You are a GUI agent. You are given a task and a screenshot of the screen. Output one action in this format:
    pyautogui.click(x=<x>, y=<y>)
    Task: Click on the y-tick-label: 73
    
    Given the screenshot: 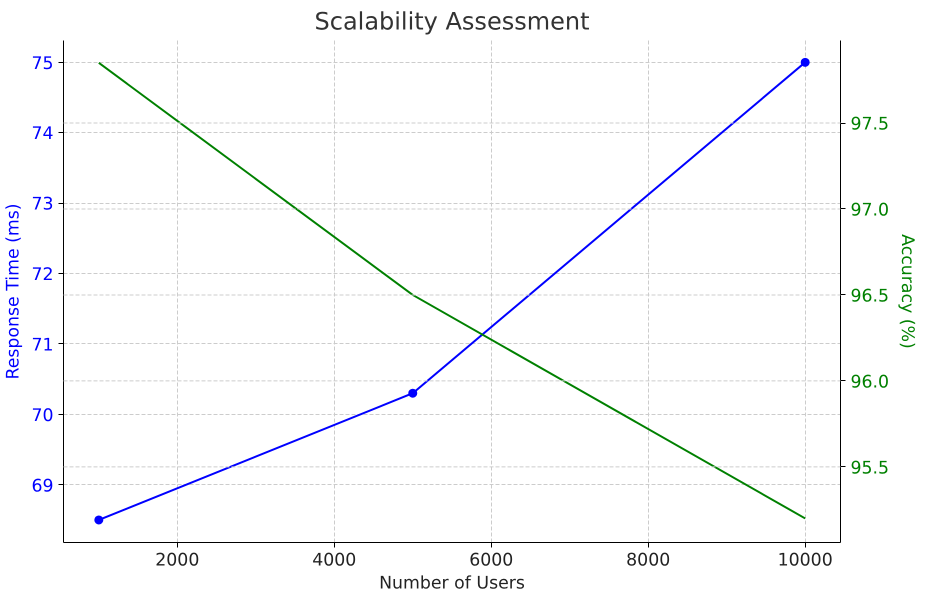 What is the action you would take?
    pyautogui.click(x=42, y=204)
    